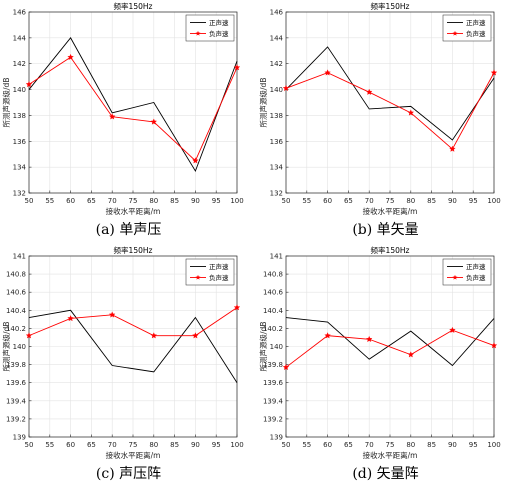 This screenshot has height=489, width=514. Describe the element at coordinates (16, 293) in the screenshot. I see `y-tick-label: 140.6` at that location.